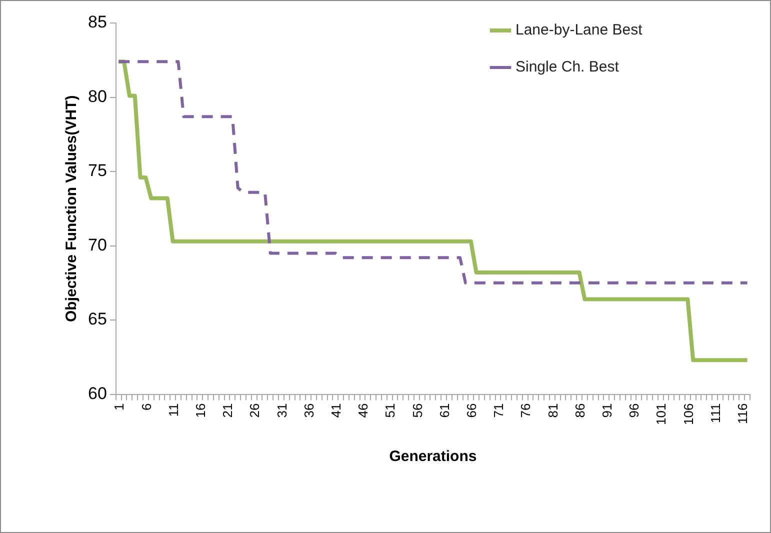  I want to click on y-axis-title: Objective Function Values(VHT), so click(71, 208).